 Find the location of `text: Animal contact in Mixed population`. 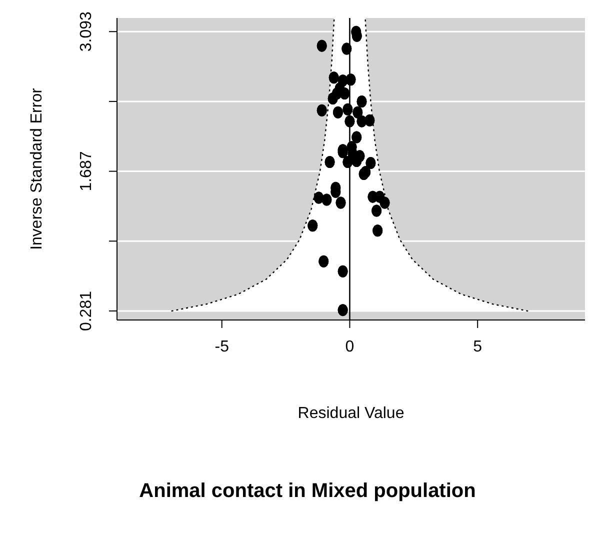

text: Animal contact in Mixed population is located at coordinates (307, 491).